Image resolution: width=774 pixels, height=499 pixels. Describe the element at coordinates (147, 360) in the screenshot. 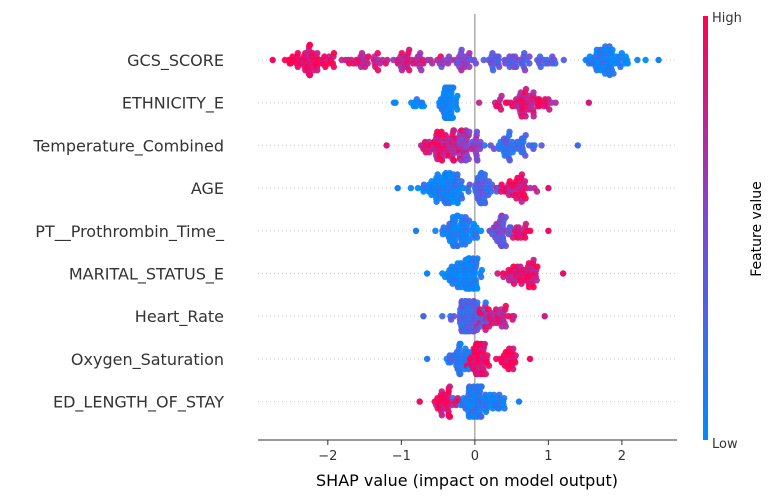

I see `feature-label: Oxygen_Saturation` at that location.